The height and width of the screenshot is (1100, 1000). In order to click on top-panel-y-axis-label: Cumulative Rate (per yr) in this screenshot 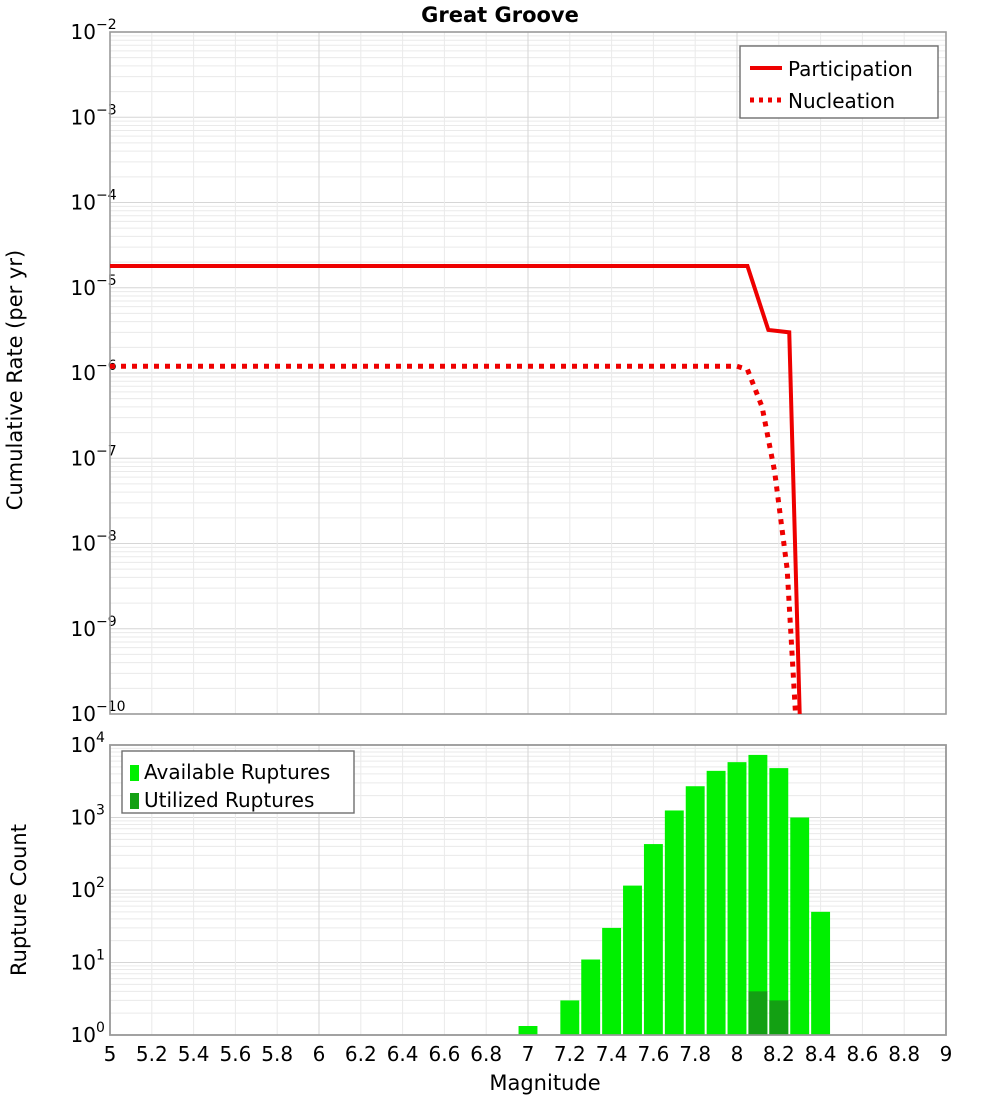, I will do `click(15, 380)`.